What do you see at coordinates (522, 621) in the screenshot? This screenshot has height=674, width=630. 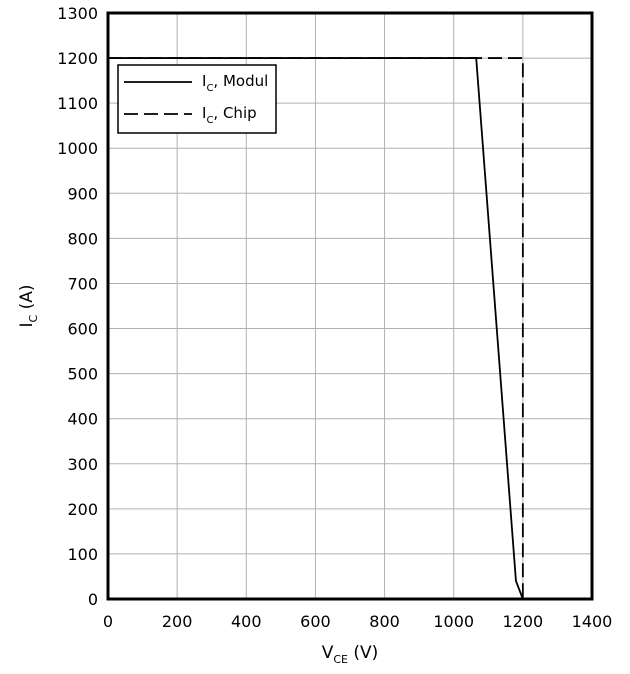 I see `x-tick-label: 1200` at bounding box center [522, 621].